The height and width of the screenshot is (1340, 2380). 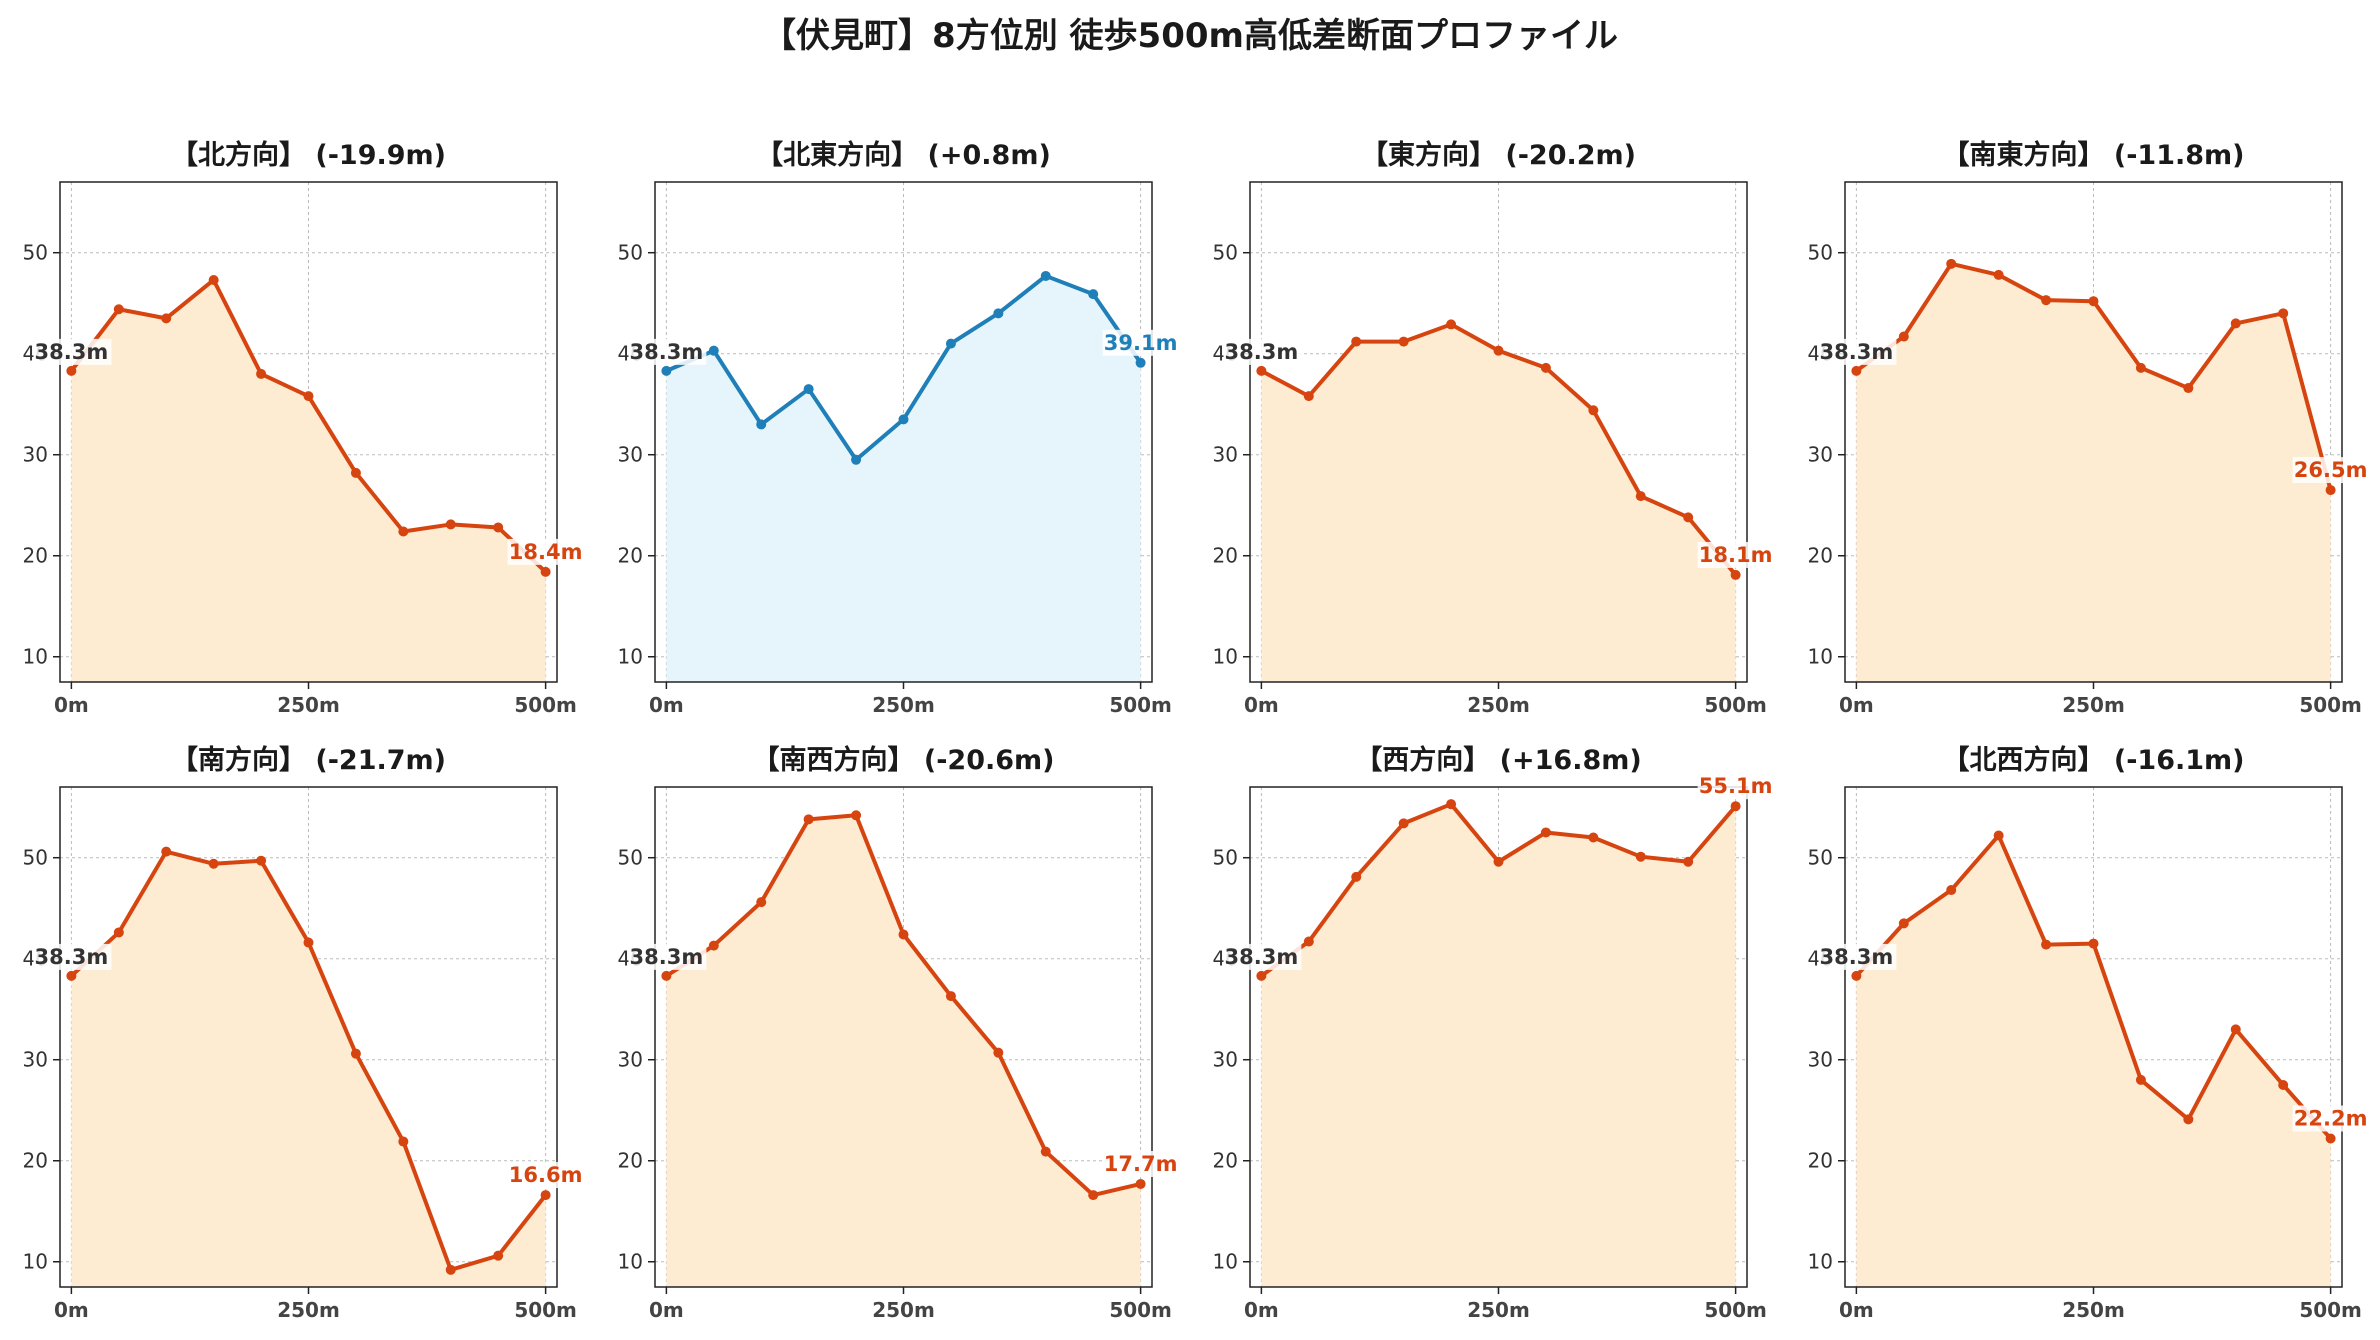 I want to click on end-label: 22.2m, so click(x=2331, y=1119).